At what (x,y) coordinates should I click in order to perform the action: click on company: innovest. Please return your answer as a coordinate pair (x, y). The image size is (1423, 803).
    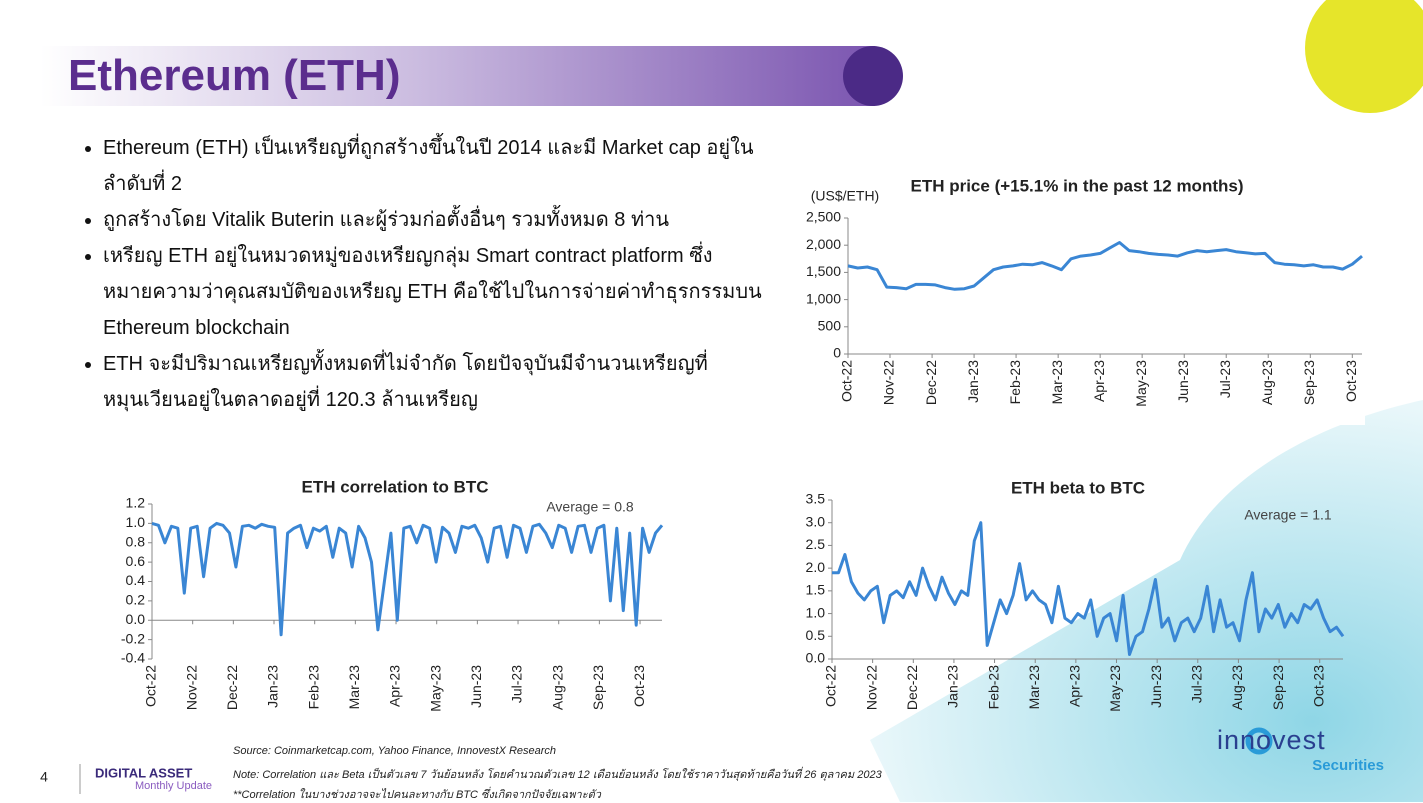
    Looking at the image, I should click on (1271, 740).